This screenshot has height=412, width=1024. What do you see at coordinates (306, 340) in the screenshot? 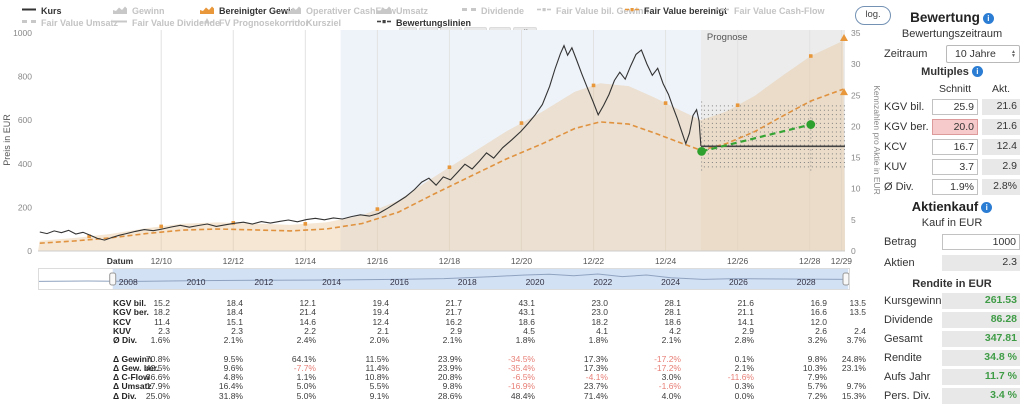
I see `table-cell: 2.4%` at bounding box center [306, 340].